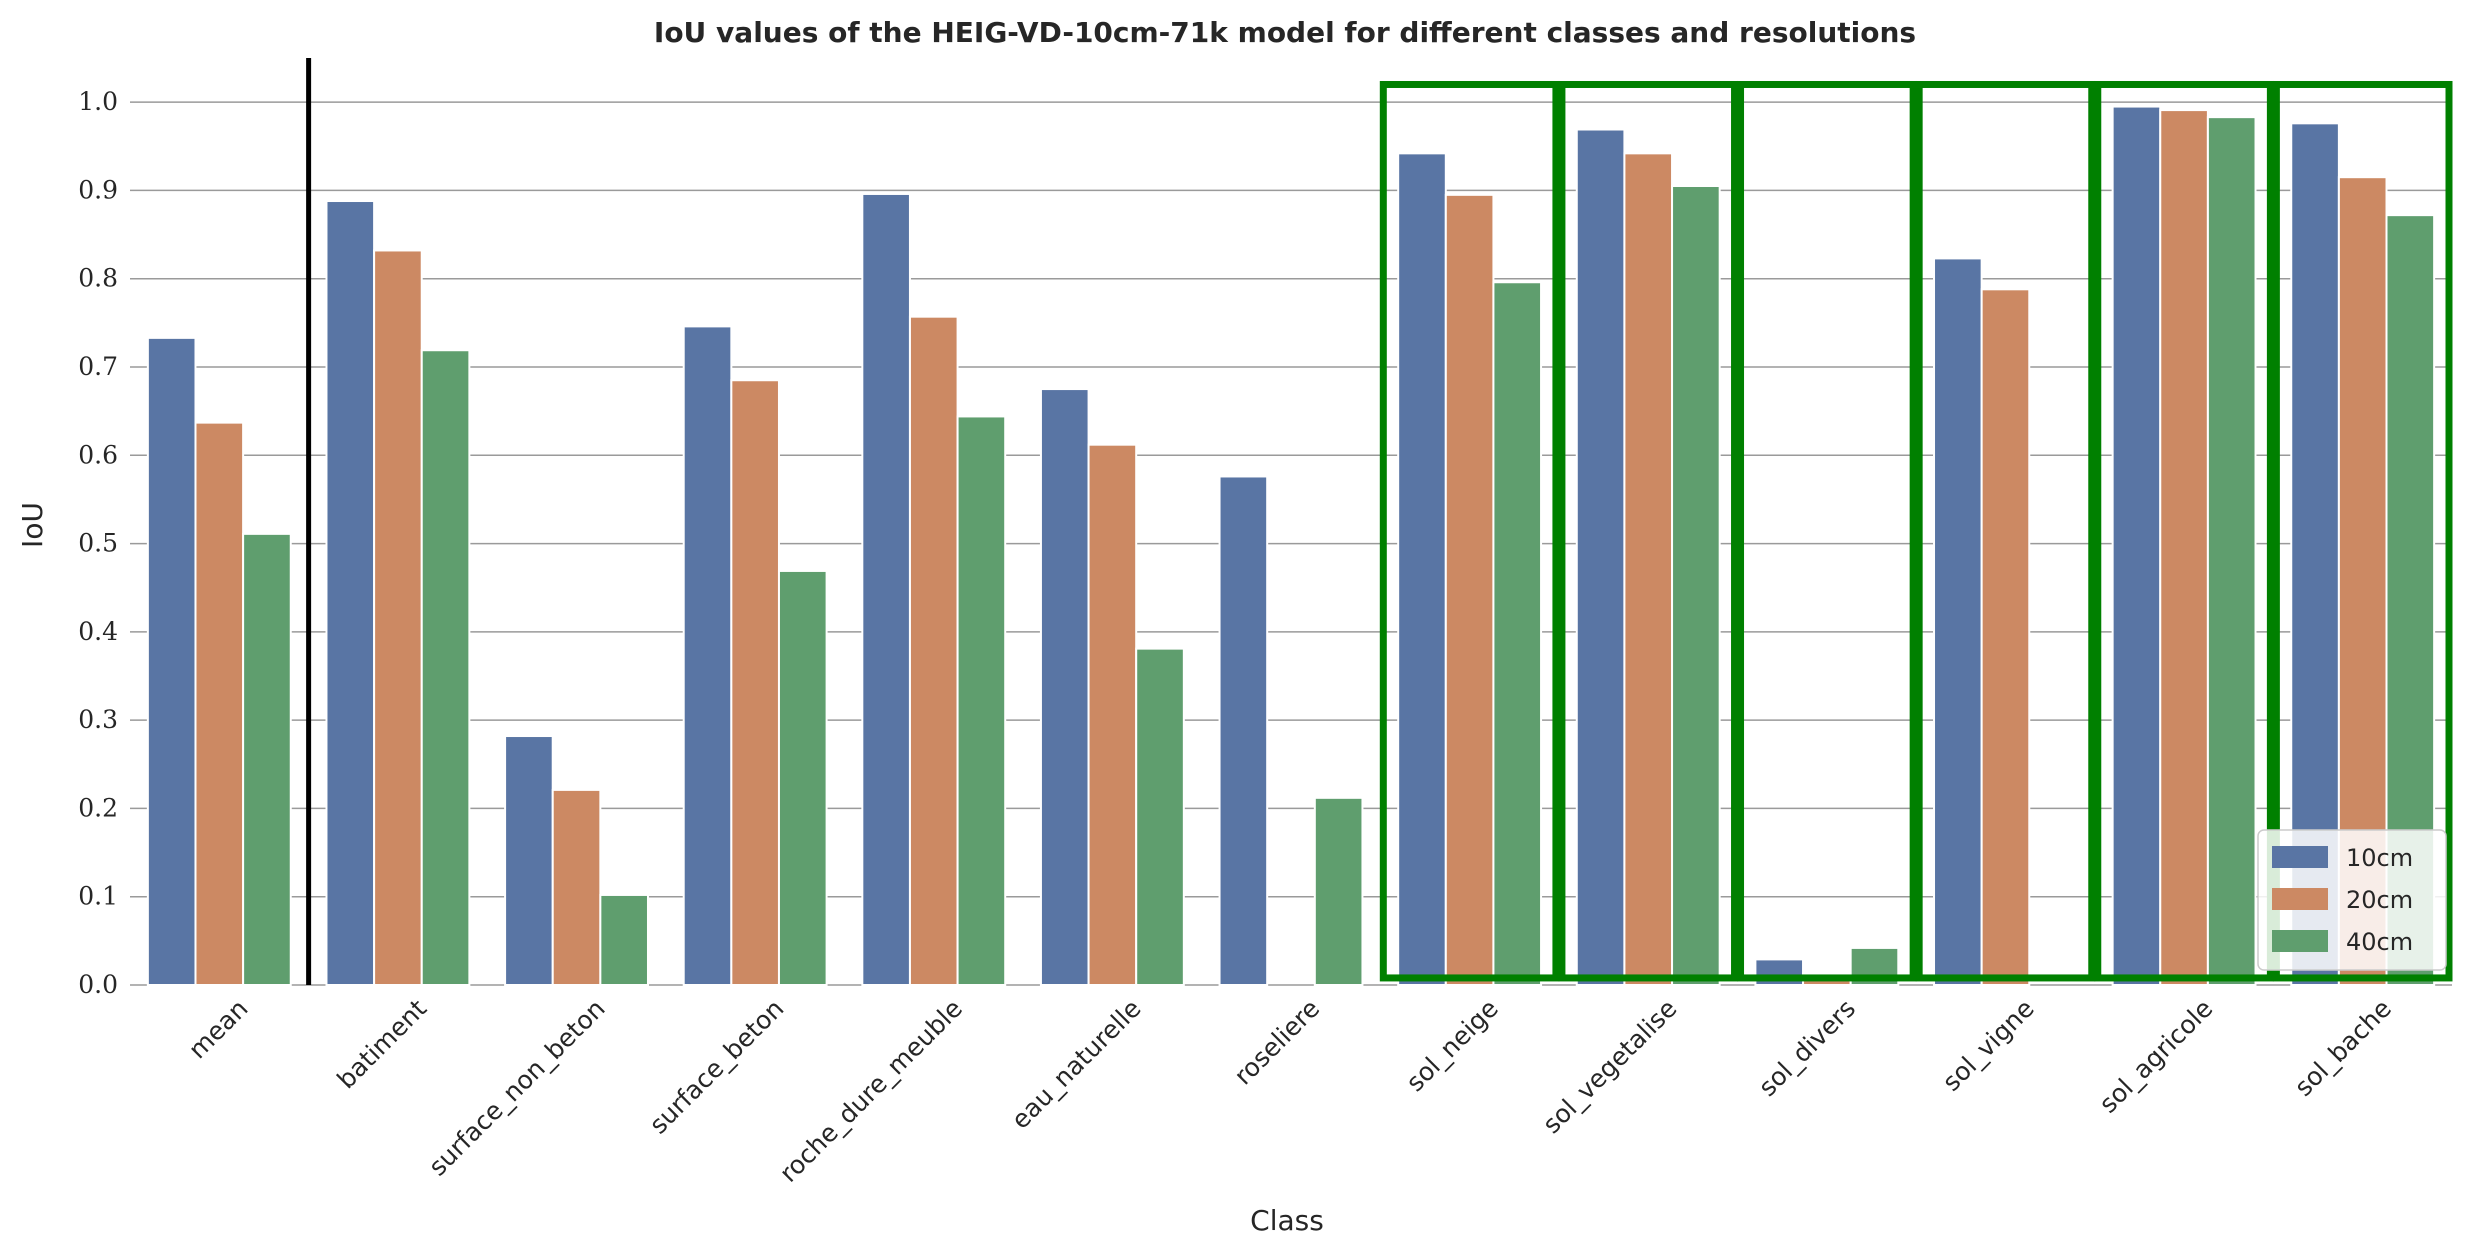 This screenshot has width=2470, height=1257. What do you see at coordinates (2362, 531) in the screenshot?
I see `highlight-box-sol_bache` at bounding box center [2362, 531].